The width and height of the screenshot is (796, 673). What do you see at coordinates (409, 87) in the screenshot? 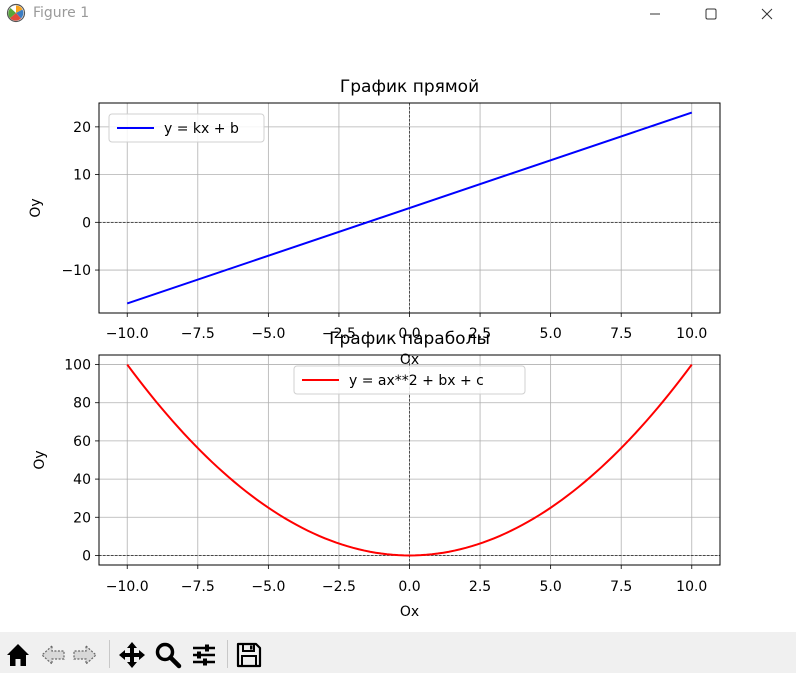
I see `chart-title: График прямой` at bounding box center [409, 87].